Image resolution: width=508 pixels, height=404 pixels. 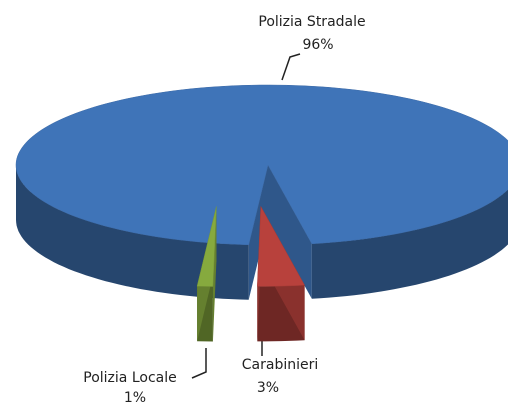 What do you see at coordinates (268, 388) in the screenshot?
I see `slice-value-label: 3%` at bounding box center [268, 388].